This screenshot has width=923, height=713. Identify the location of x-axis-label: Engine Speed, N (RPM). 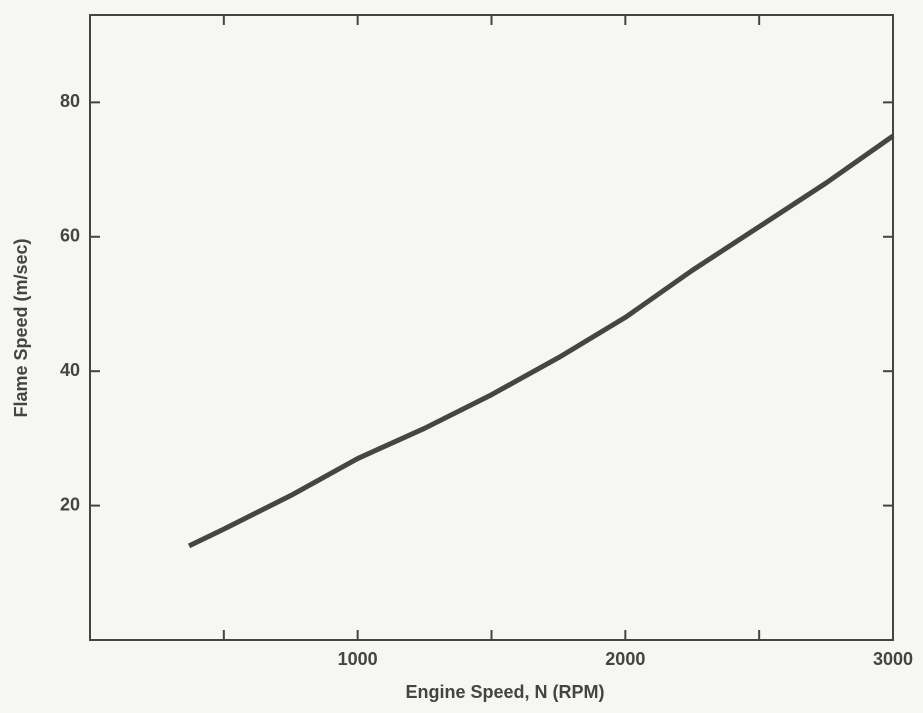
(504, 692).